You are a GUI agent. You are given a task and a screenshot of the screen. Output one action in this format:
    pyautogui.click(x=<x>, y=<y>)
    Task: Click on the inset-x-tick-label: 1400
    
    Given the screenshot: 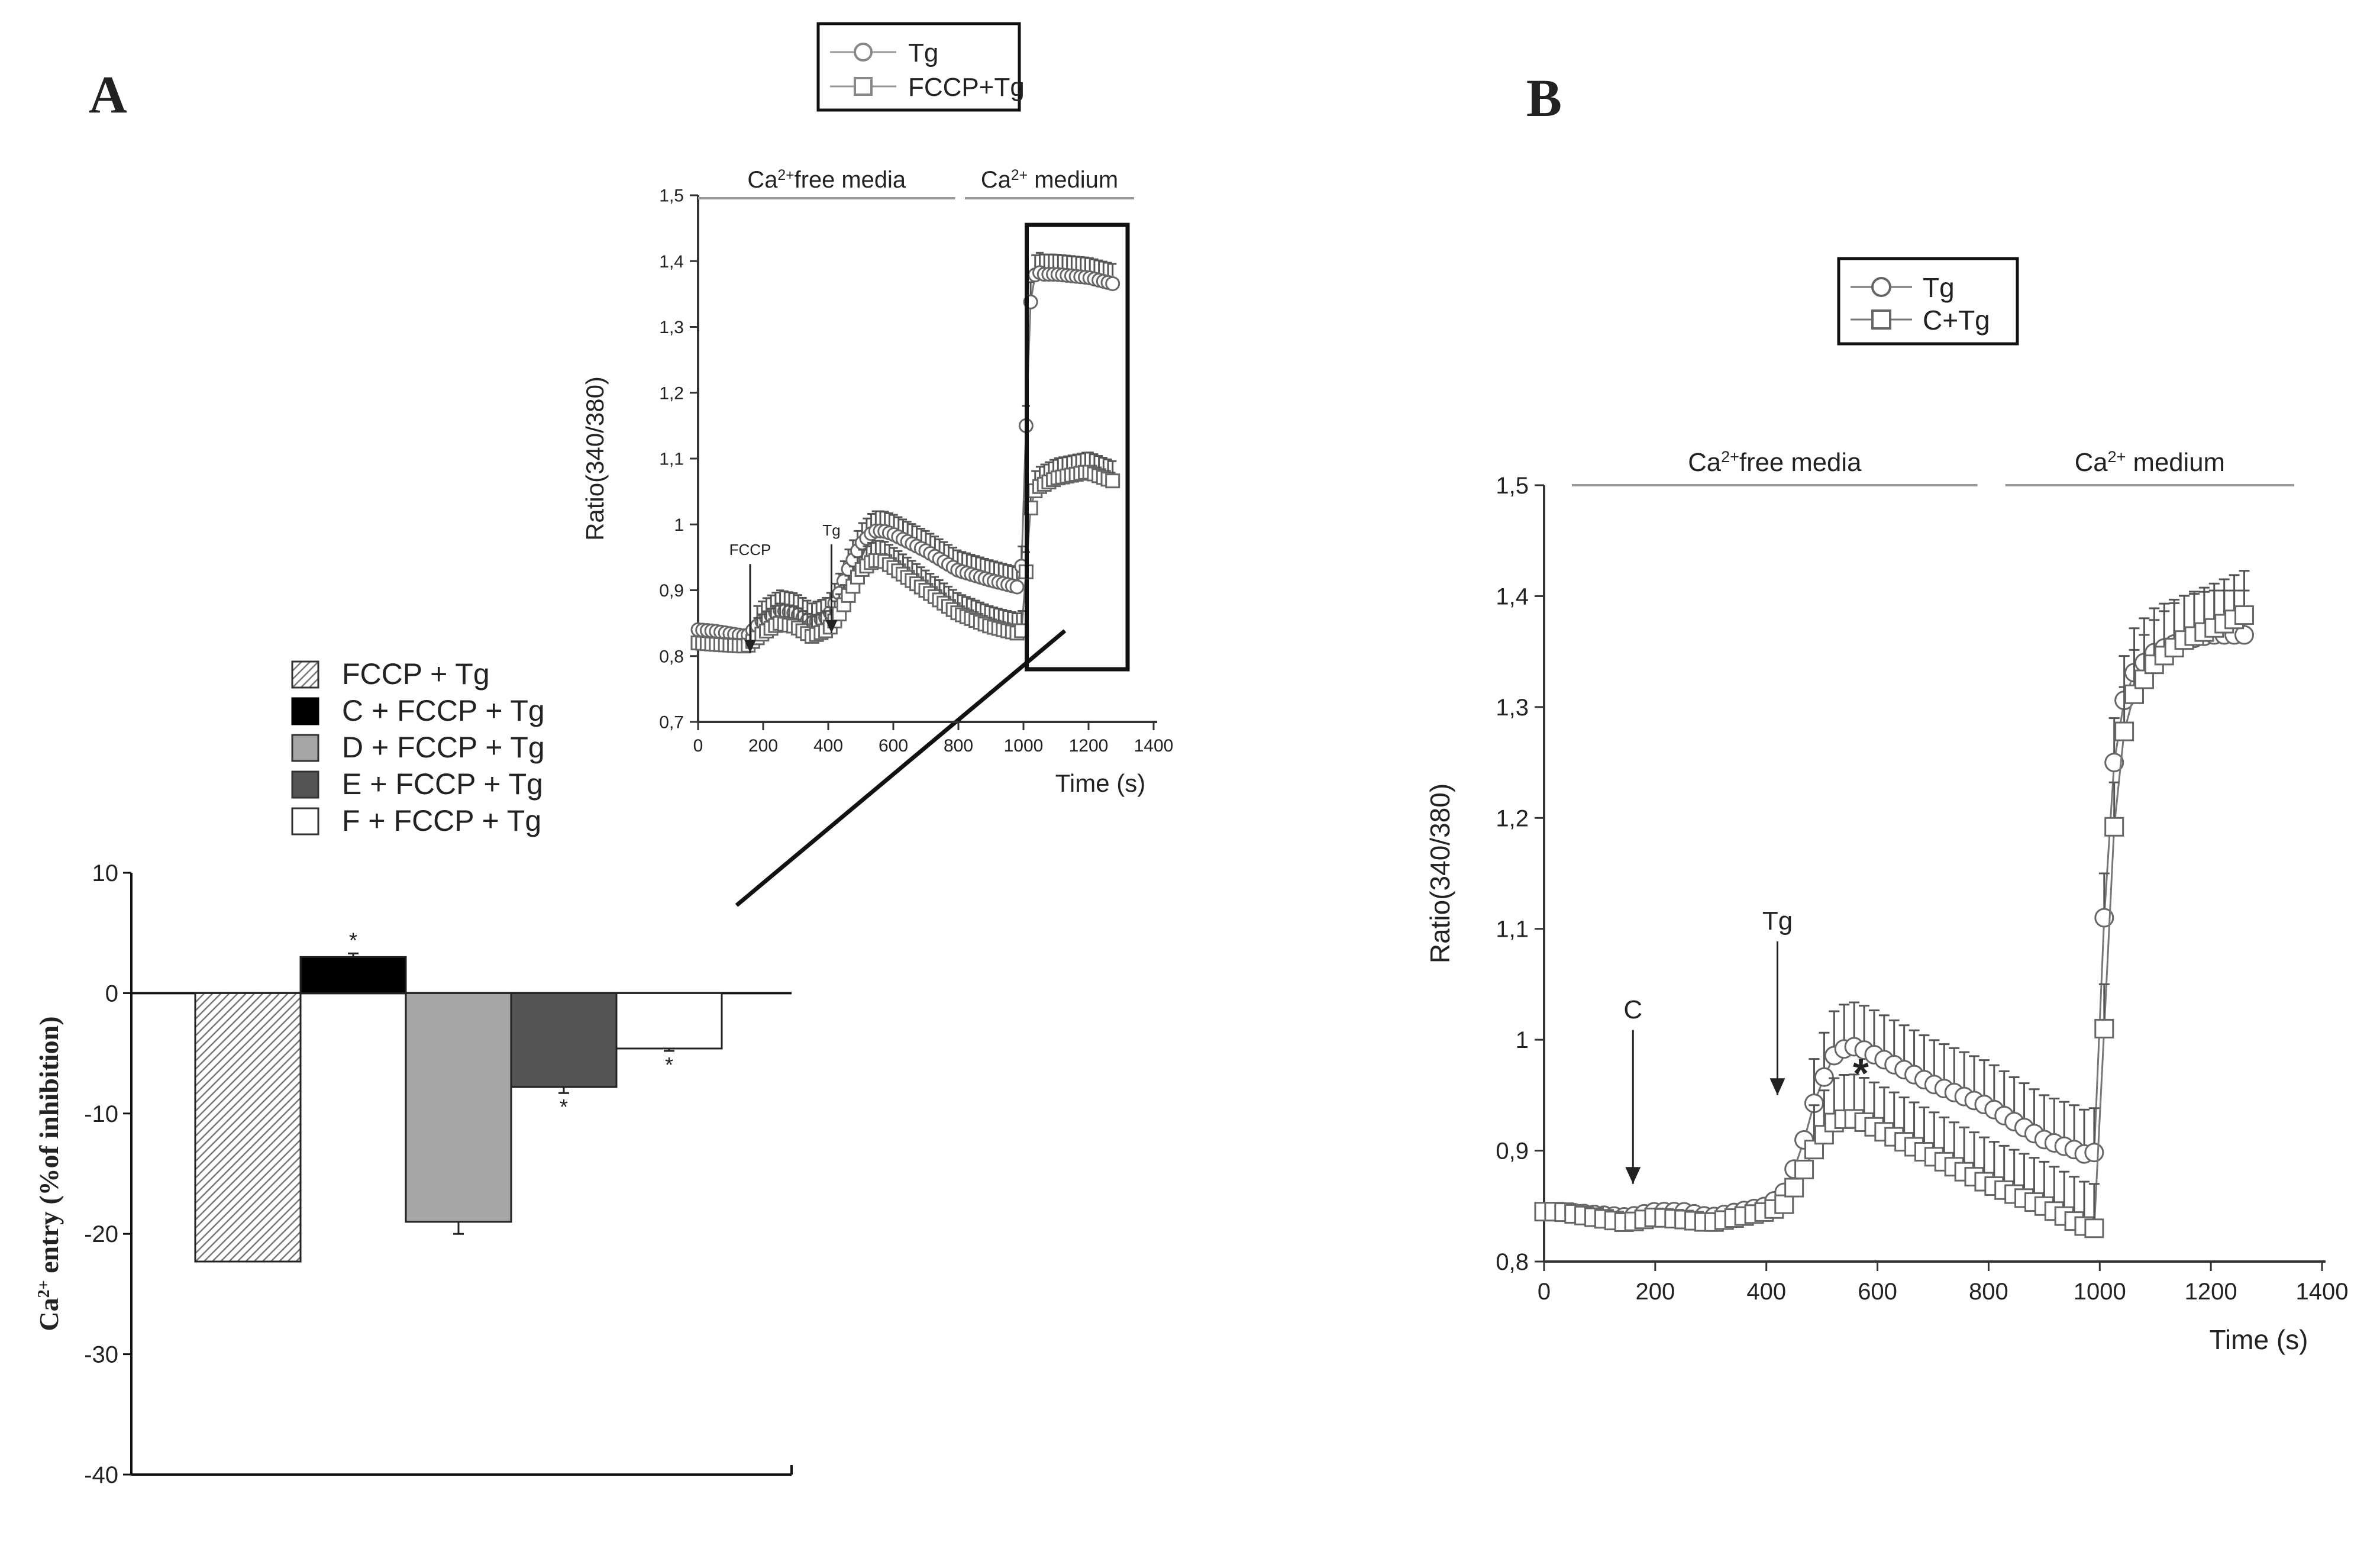 What is the action you would take?
    pyautogui.click(x=1154, y=746)
    